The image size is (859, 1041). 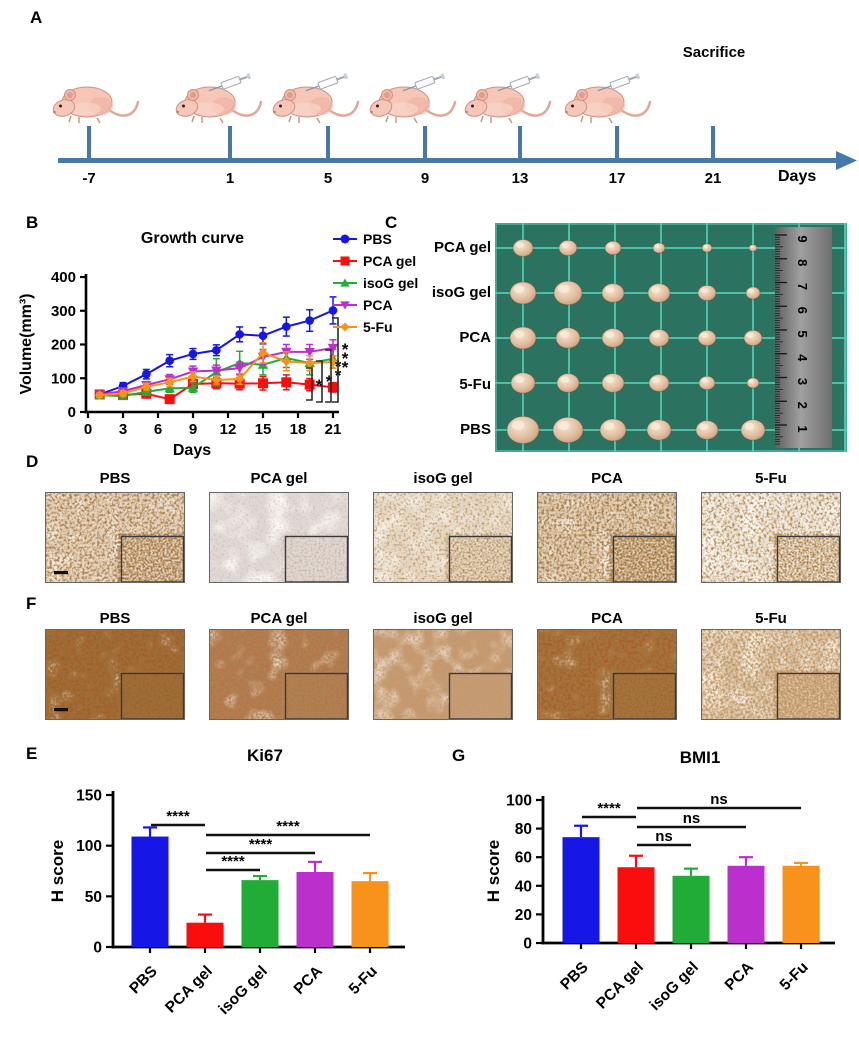 I want to click on marker-square, so click(x=345, y=261).